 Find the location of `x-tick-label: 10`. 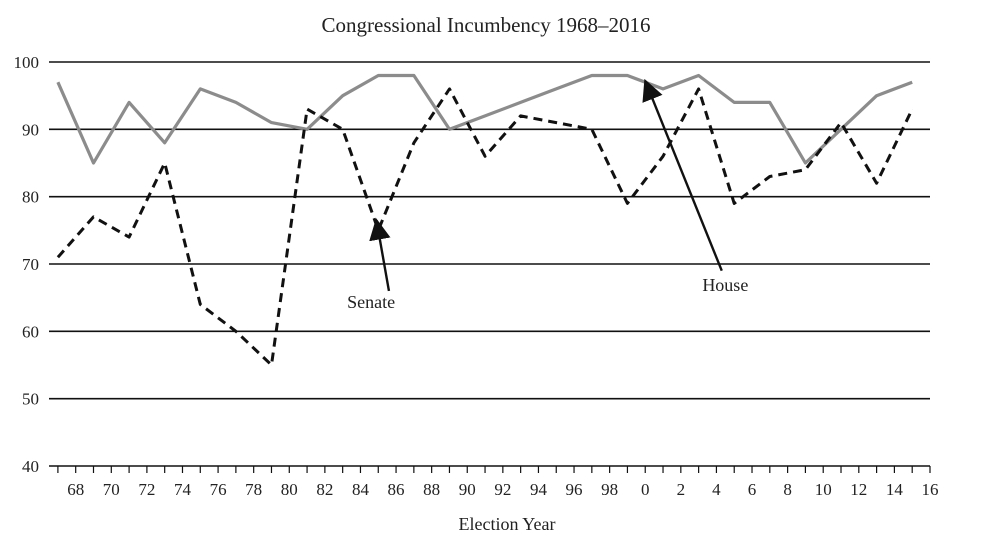

x-tick-label: 10 is located at coordinates (823, 489).